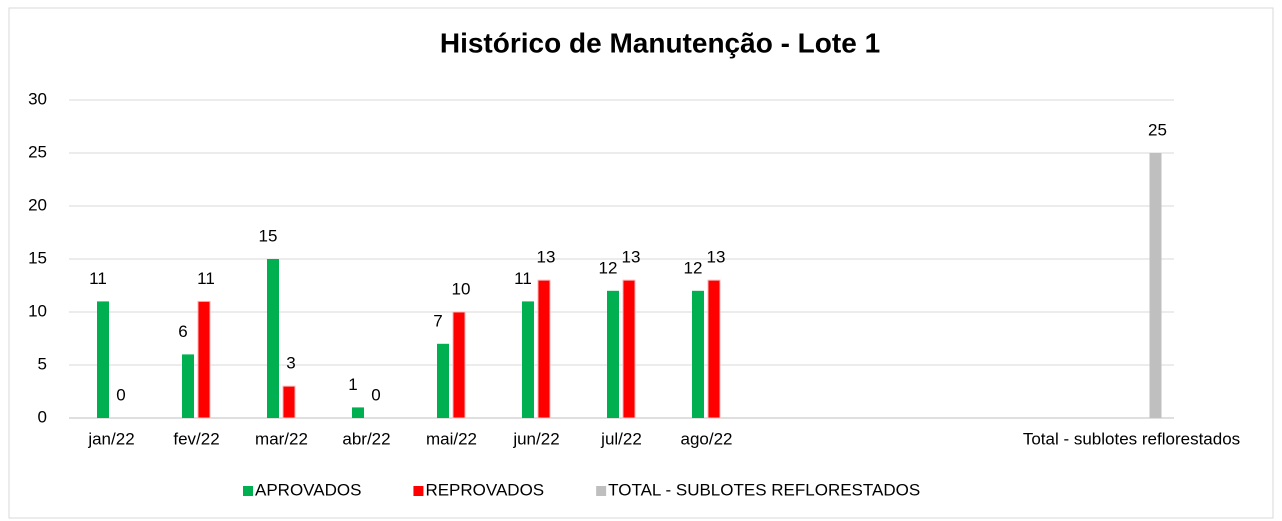 This screenshot has width=1282, height=521. Describe the element at coordinates (1131, 438) in the screenshot. I see `x-tick-label: Total - sublotes reflorestados` at that location.